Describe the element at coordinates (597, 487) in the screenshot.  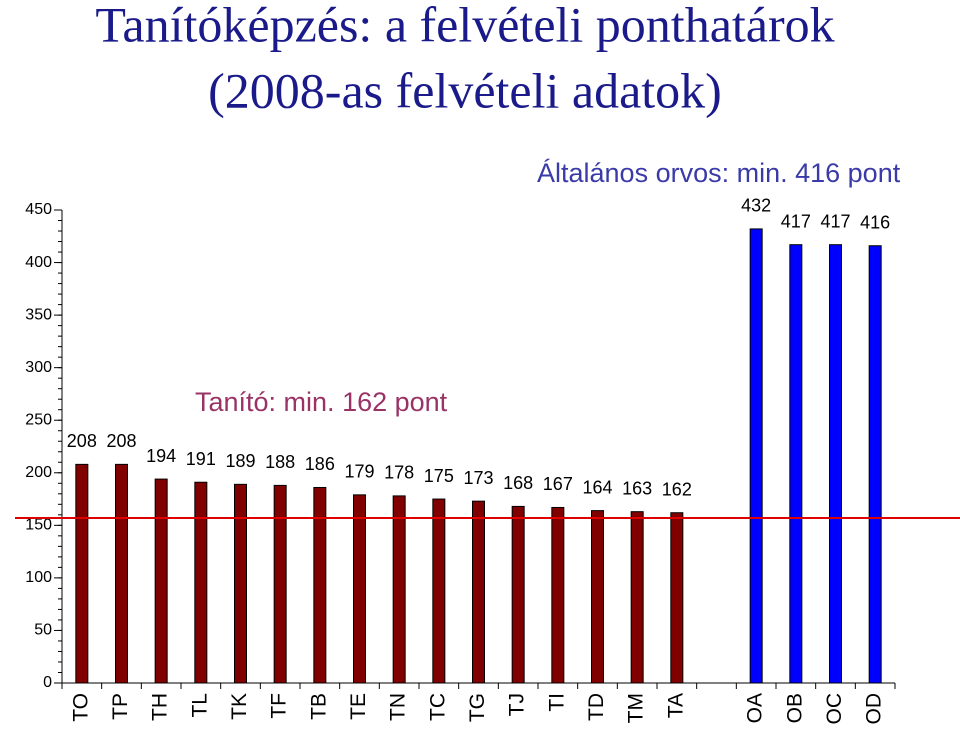
I see `data-label: 164` at that location.